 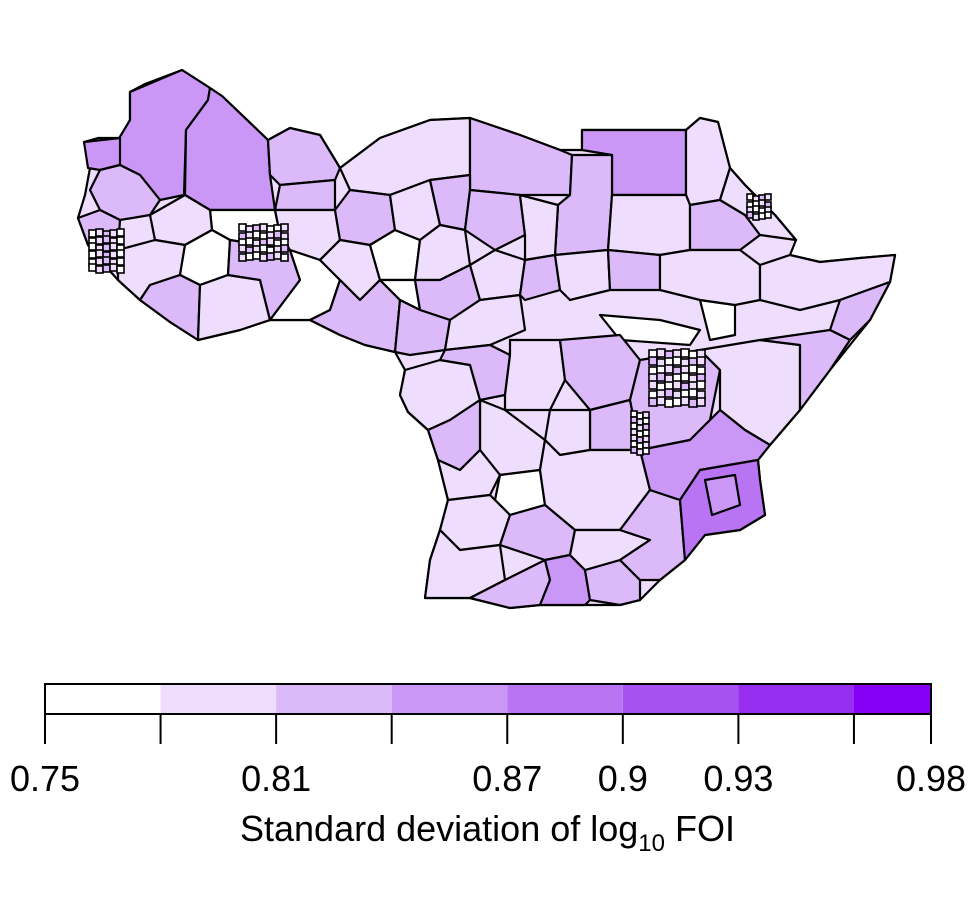 I want to click on legend-ticks, so click(x=488, y=729).